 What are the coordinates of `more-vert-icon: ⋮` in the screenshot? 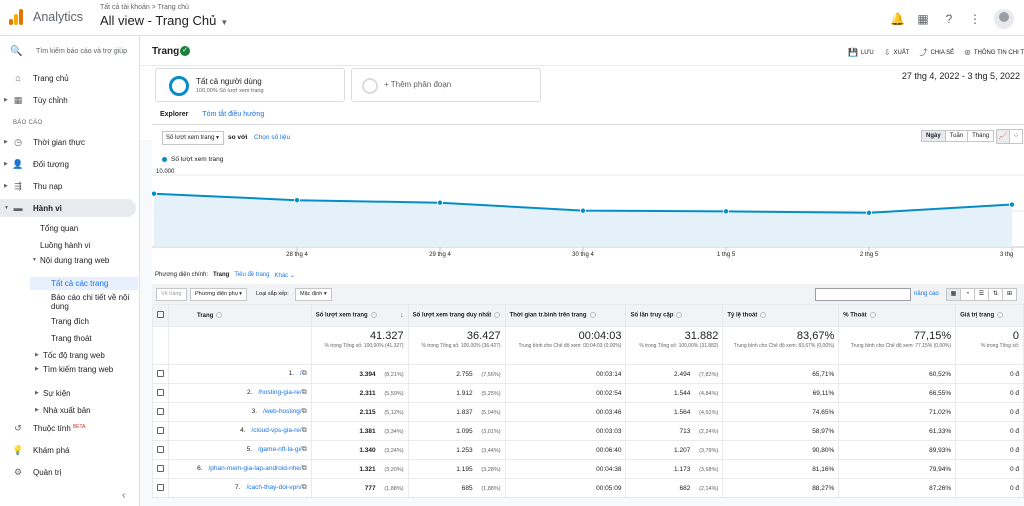 It's located at (975, 19).